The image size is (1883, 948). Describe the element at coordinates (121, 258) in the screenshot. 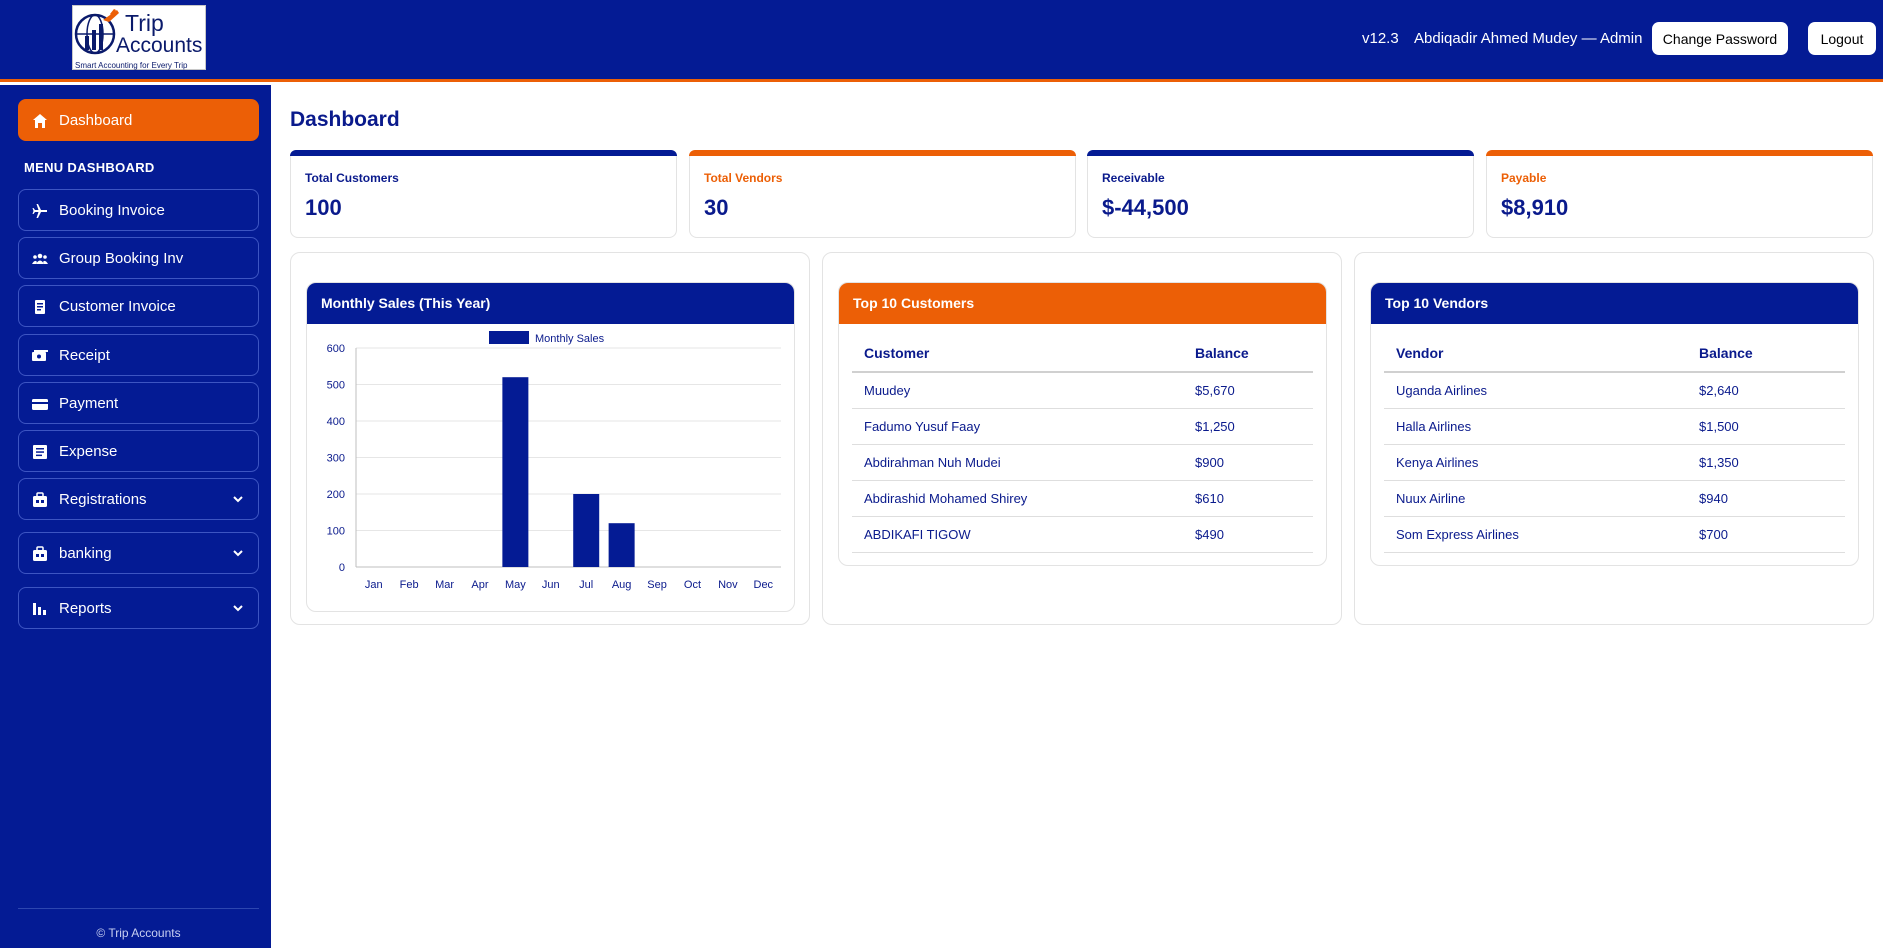

I see `sidebar-item-label: Group Booking Inv` at that location.